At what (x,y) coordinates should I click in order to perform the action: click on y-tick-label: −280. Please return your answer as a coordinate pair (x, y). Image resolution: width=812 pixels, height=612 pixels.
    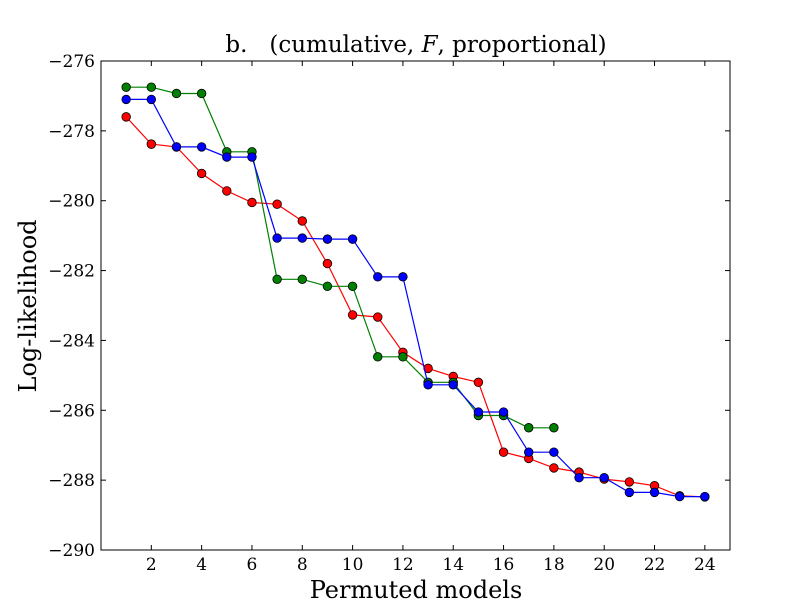
    Looking at the image, I should click on (71, 202).